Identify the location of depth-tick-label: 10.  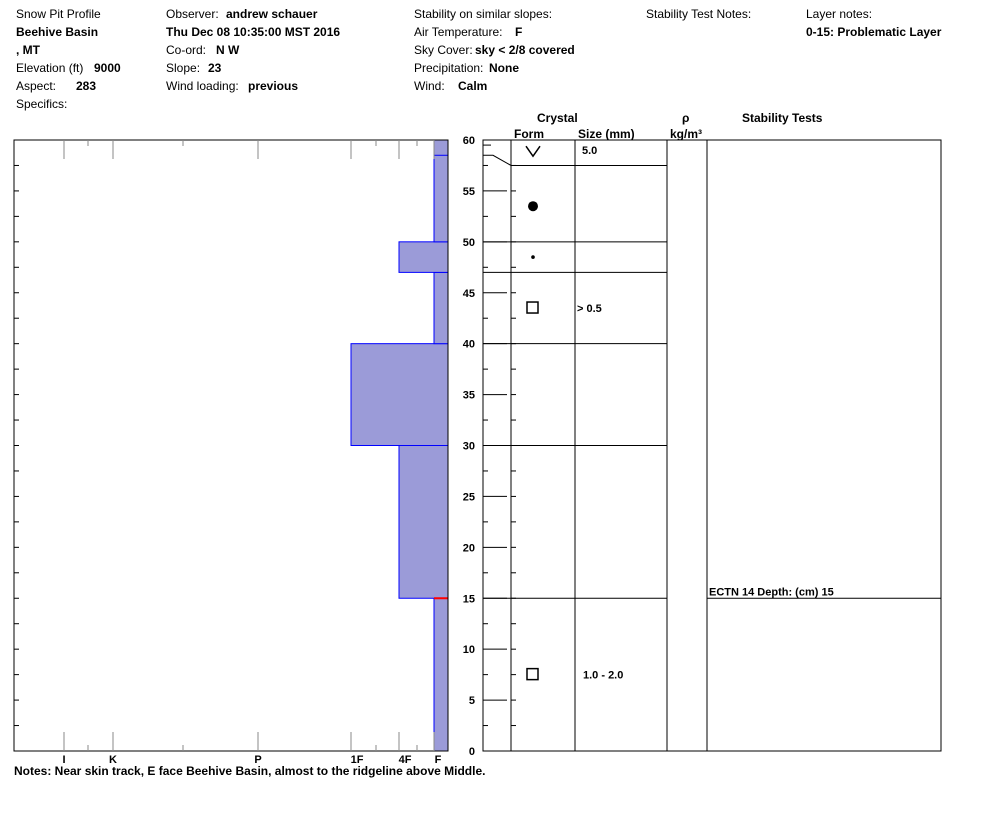
(469, 650).